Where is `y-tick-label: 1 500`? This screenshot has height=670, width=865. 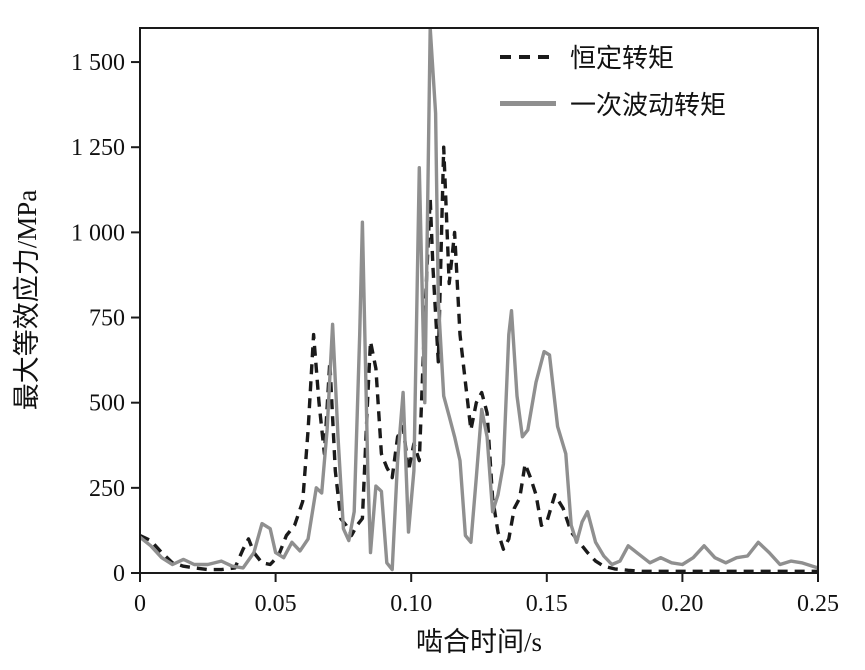
y-tick-label: 1 500 is located at coordinates (98, 63).